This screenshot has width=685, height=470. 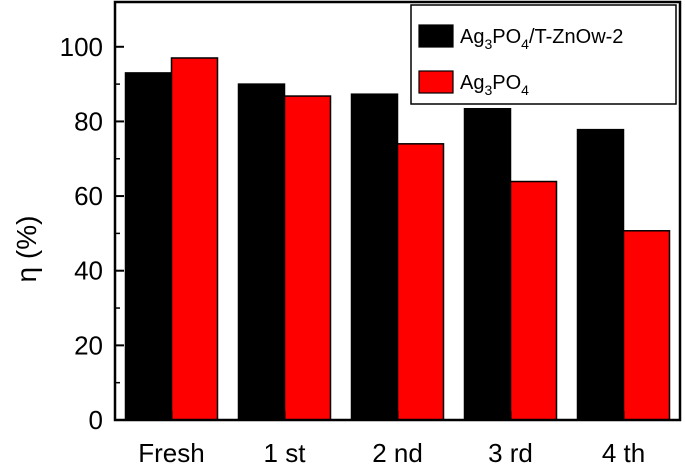 What do you see at coordinates (510, 453) in the screenshot?
I see `x-tick-label-3: 3 rd` at bounding box center [510, 453].